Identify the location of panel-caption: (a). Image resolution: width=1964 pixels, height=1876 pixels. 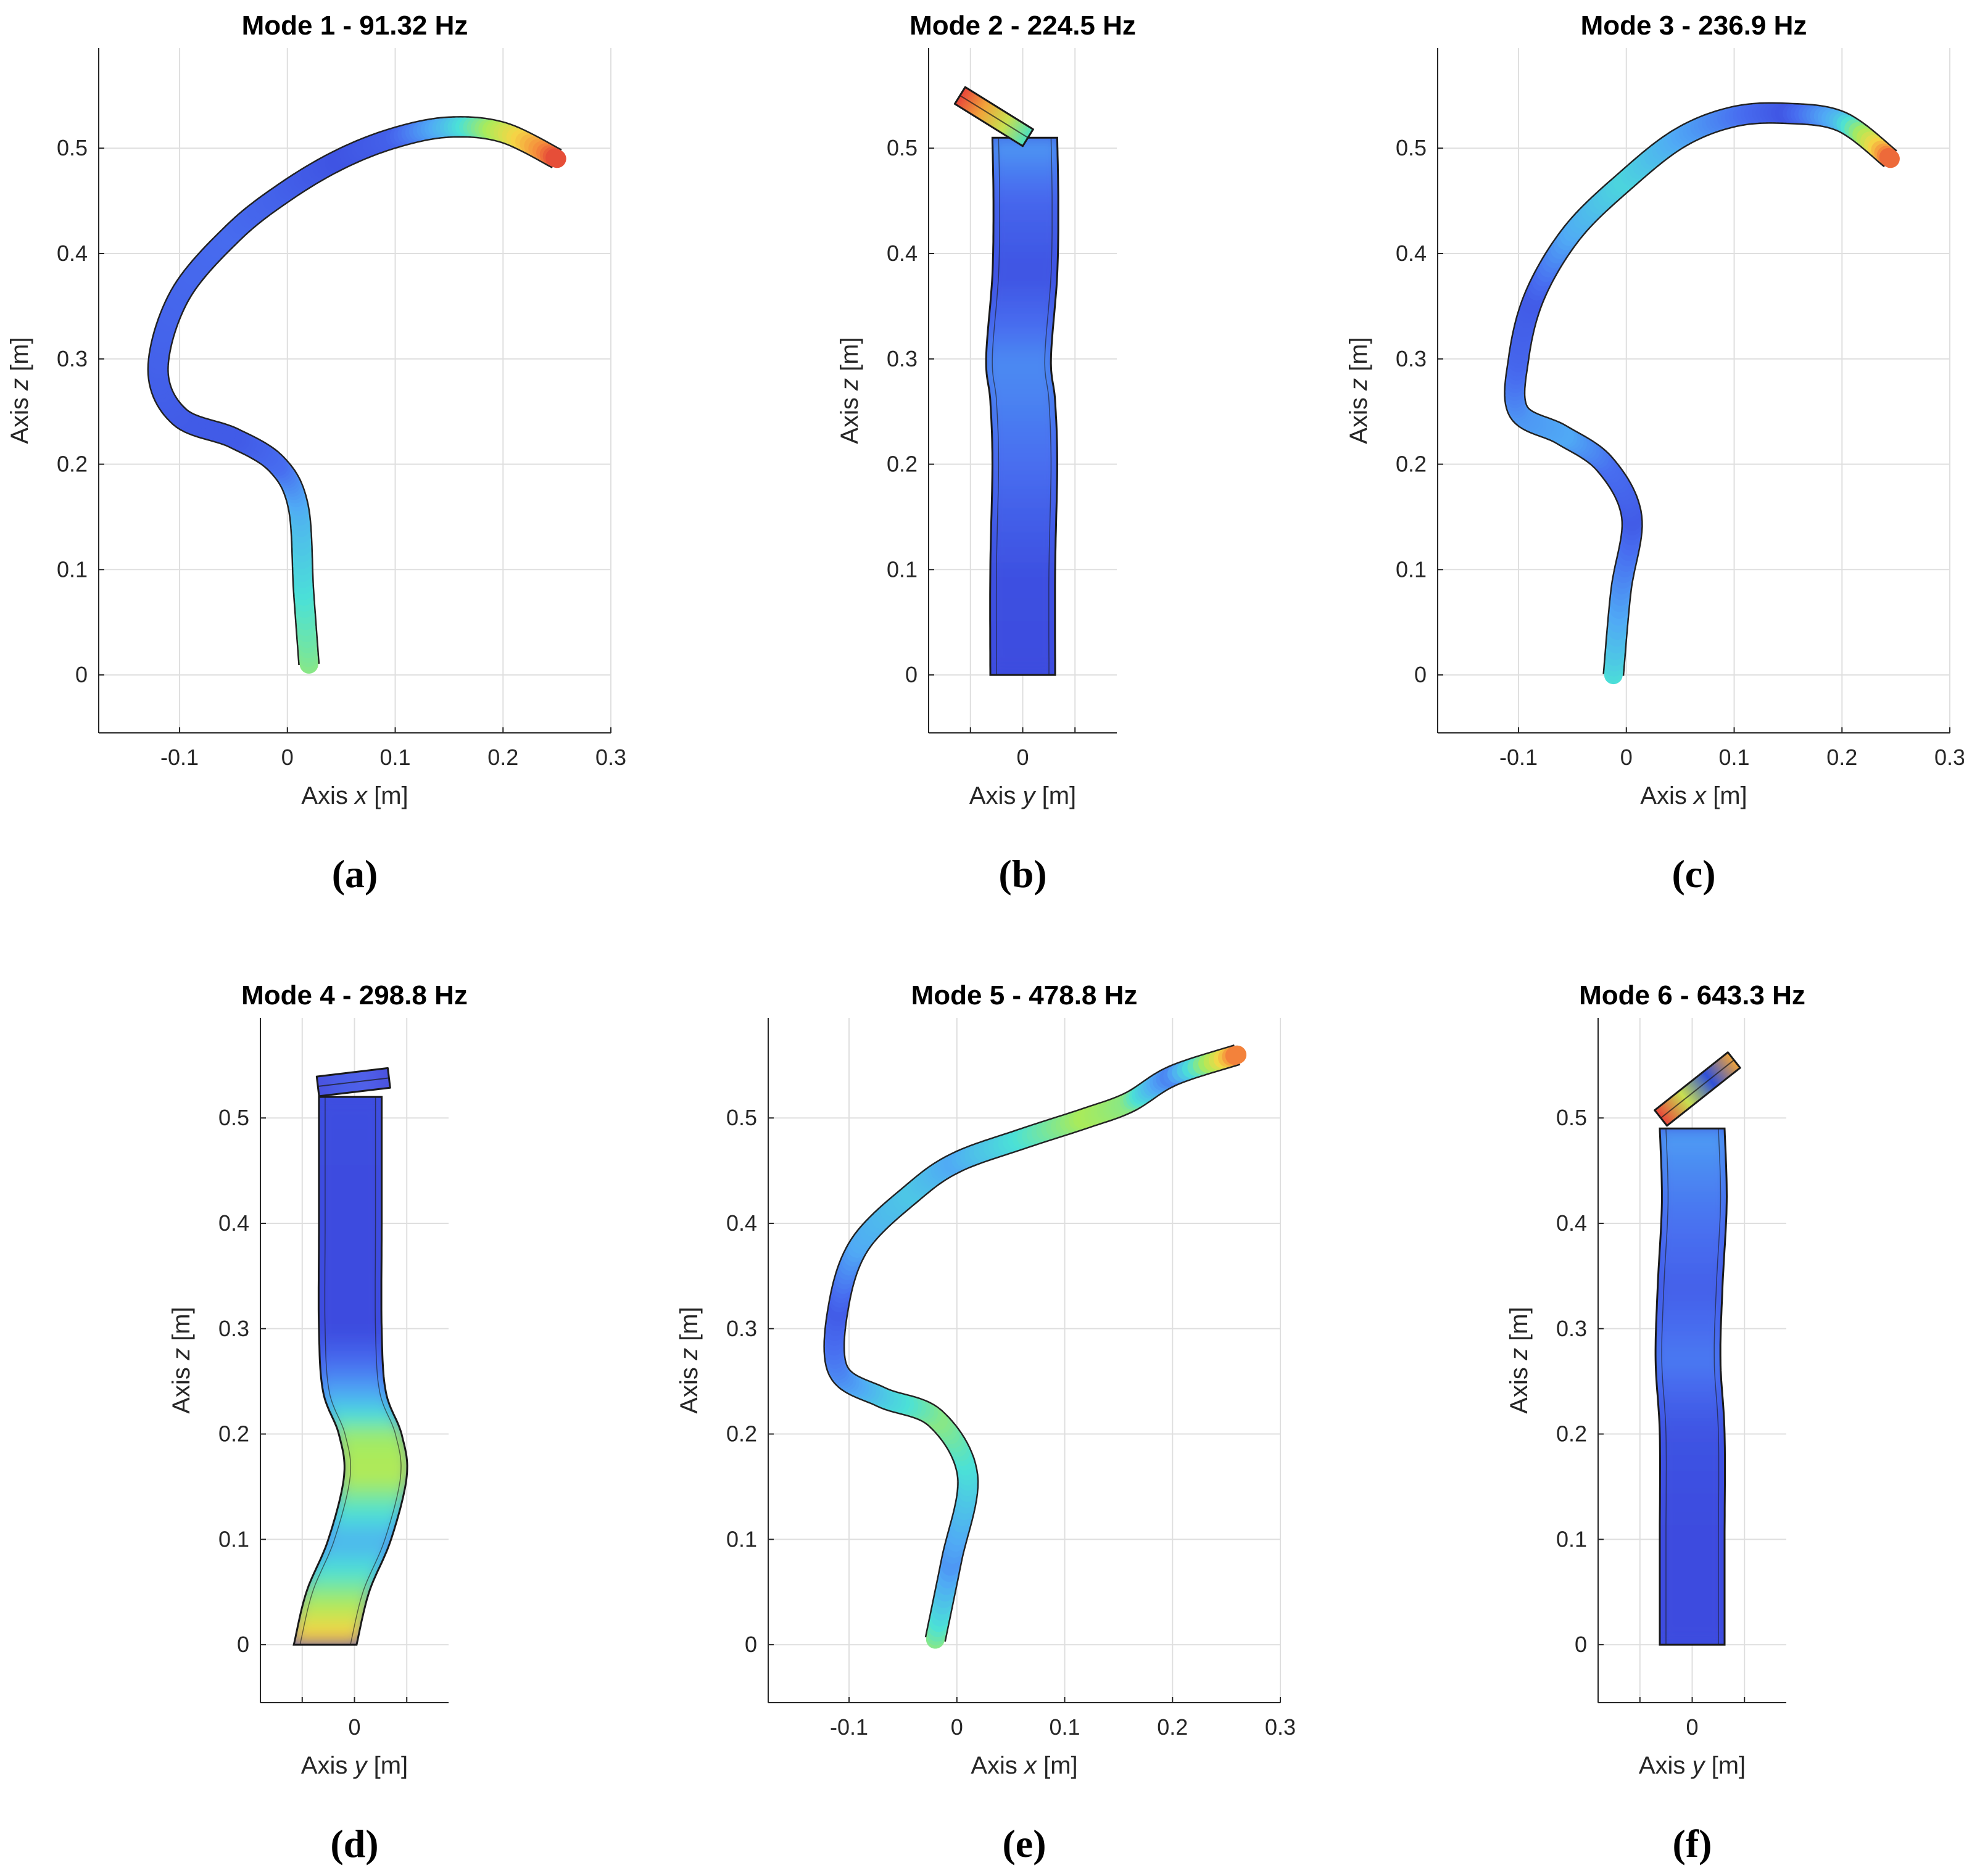
(355, 874).